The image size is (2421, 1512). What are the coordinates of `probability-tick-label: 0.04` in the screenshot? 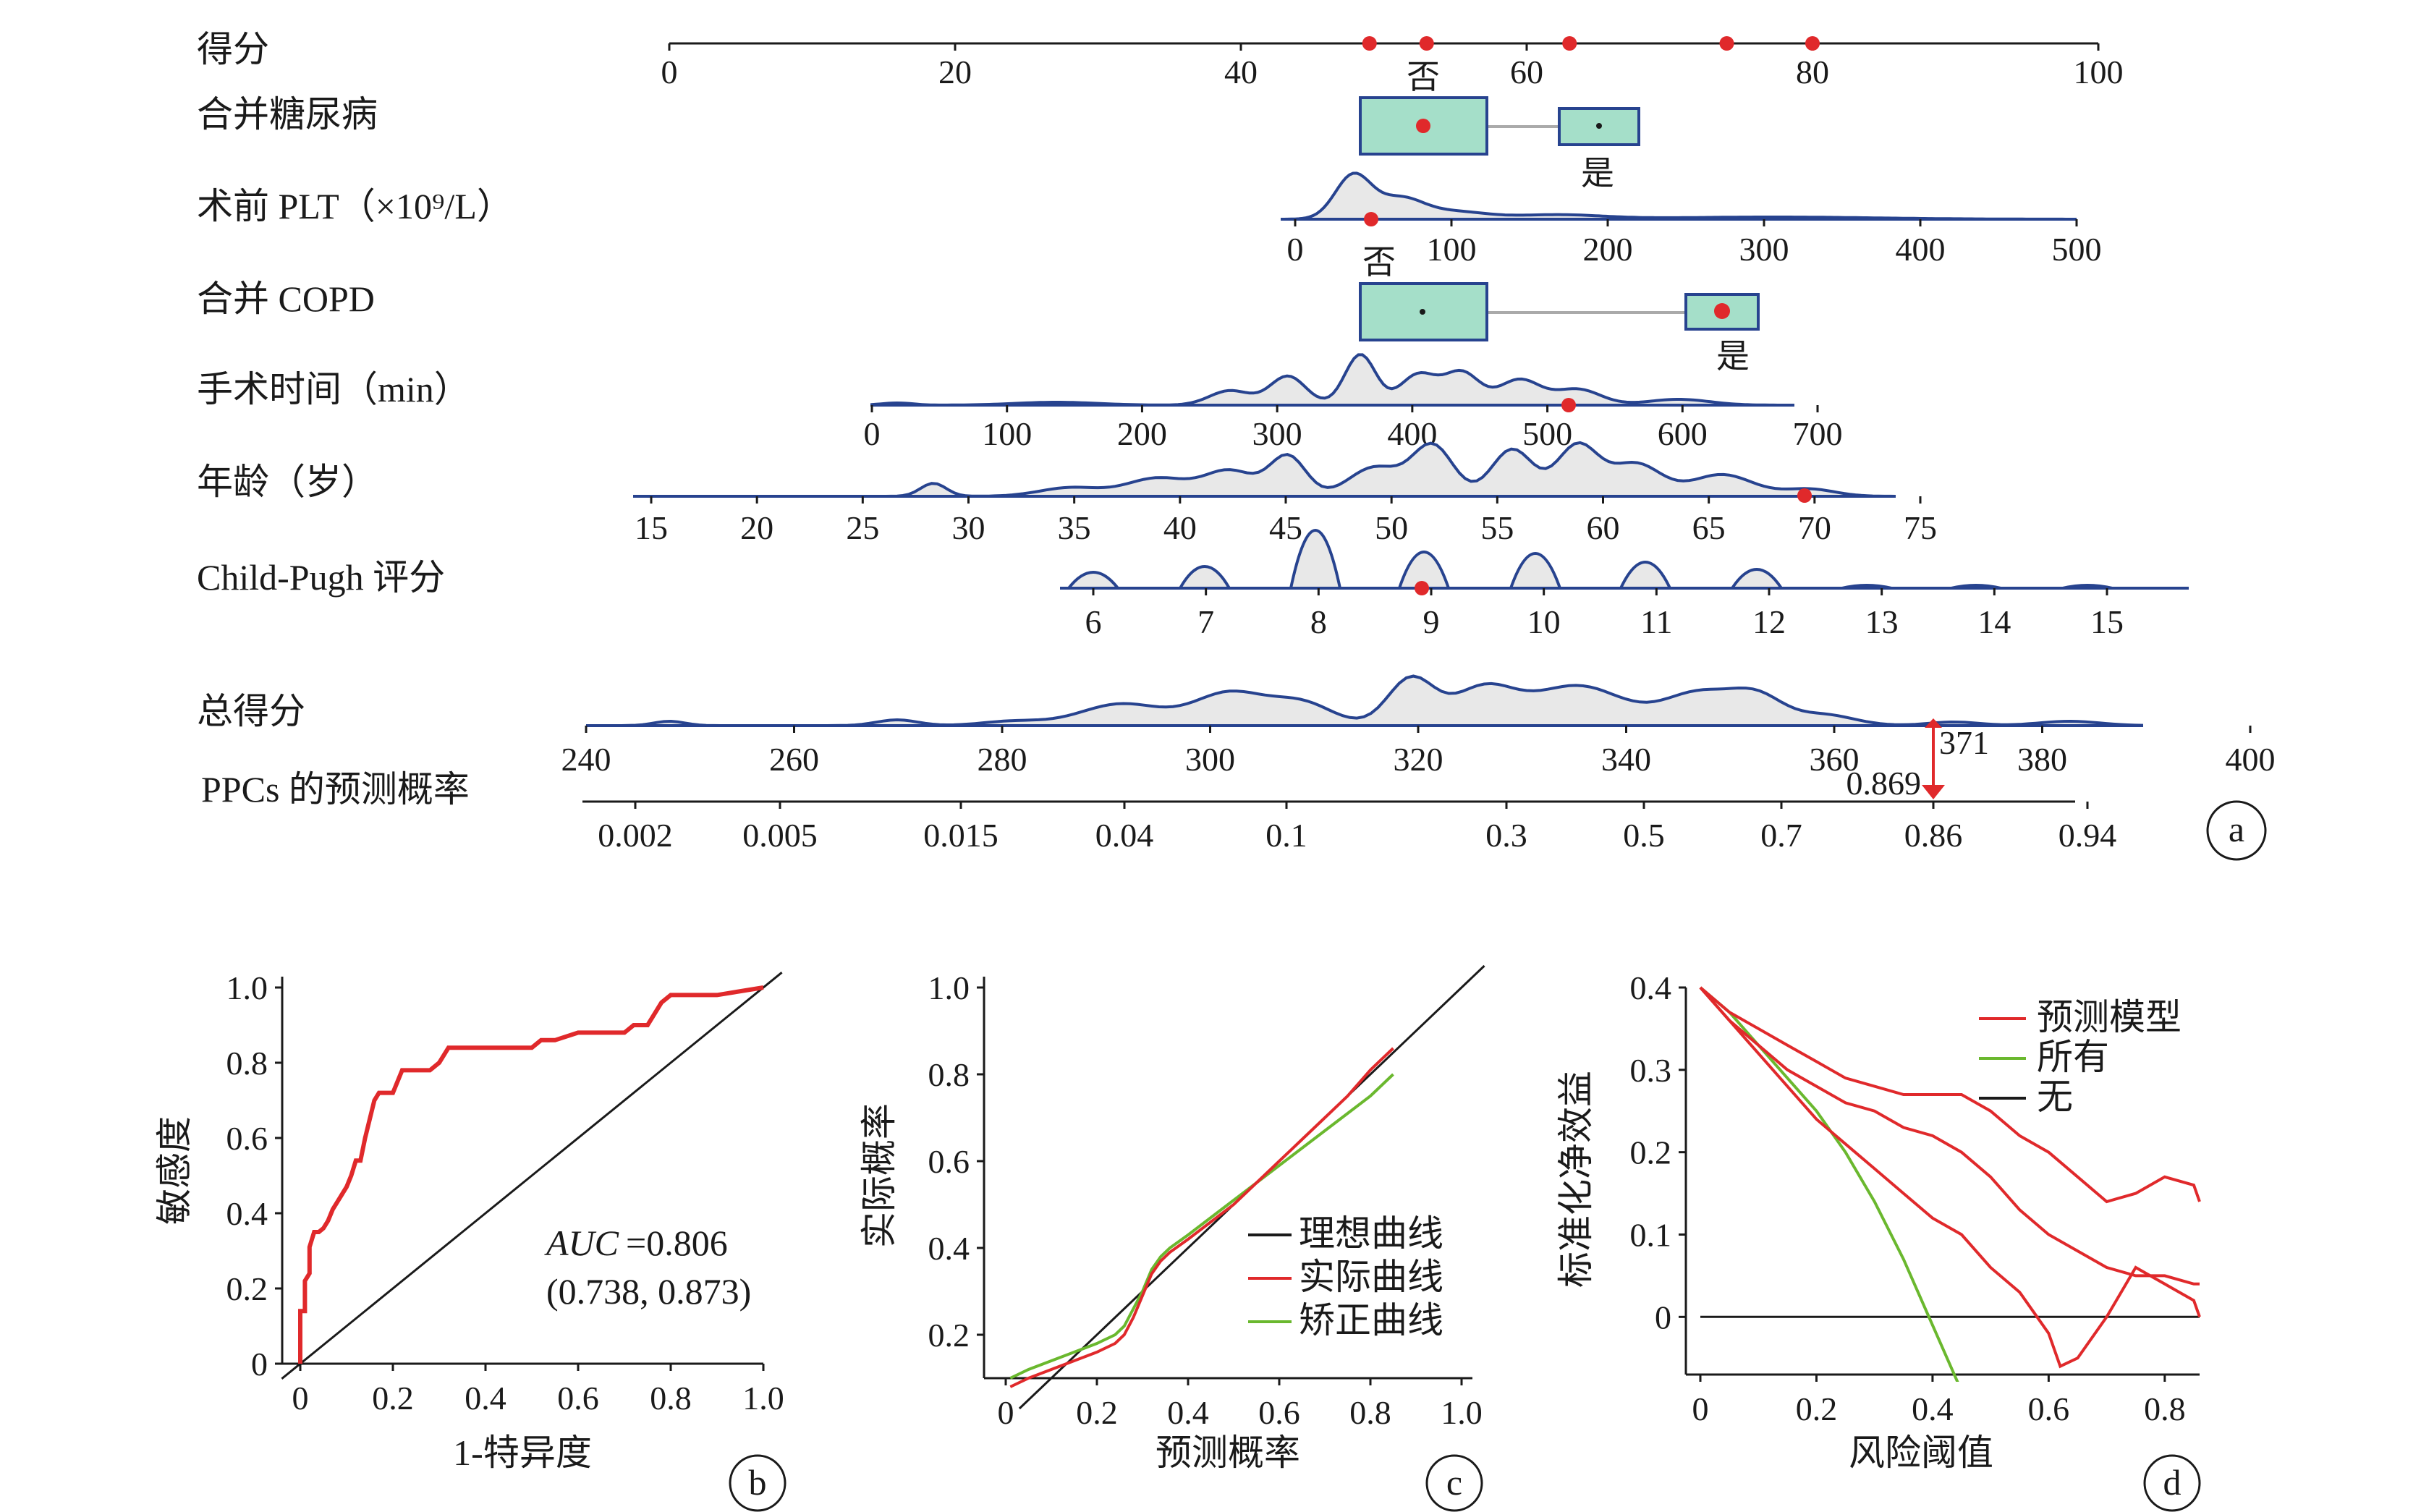 It's located at (1124, 835).